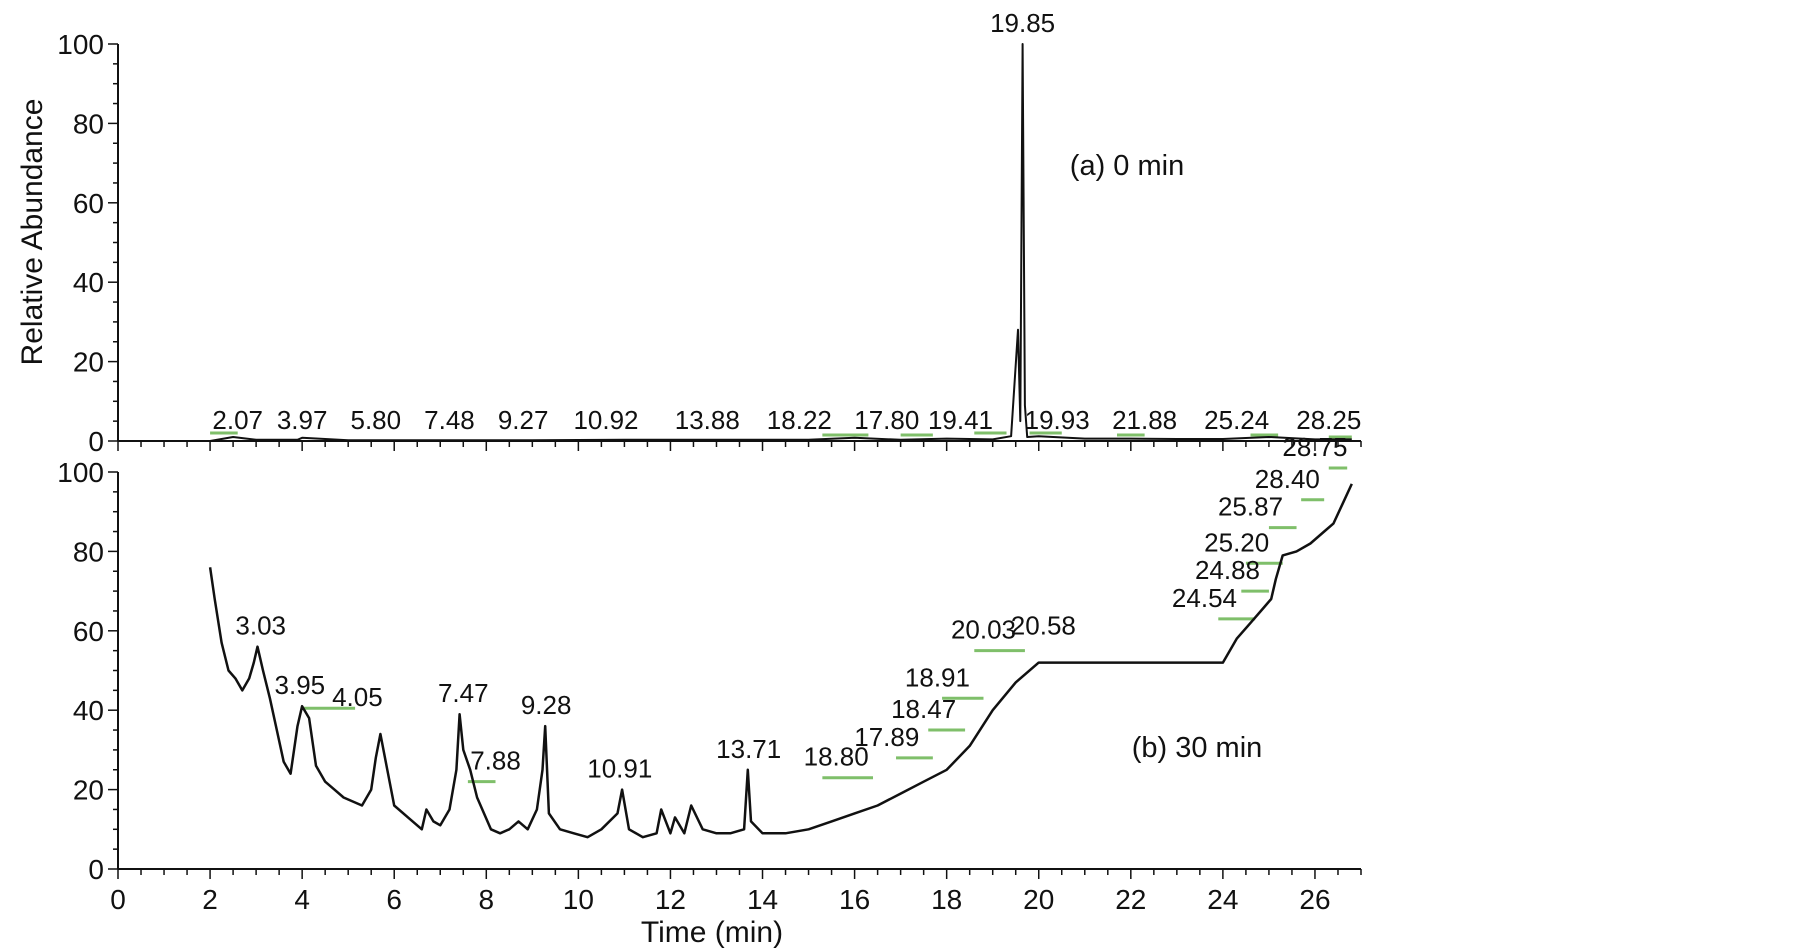 The width and height of the screenshot is (1805, 949). I want to click on peak-label: 7.48, so click(449, 420).